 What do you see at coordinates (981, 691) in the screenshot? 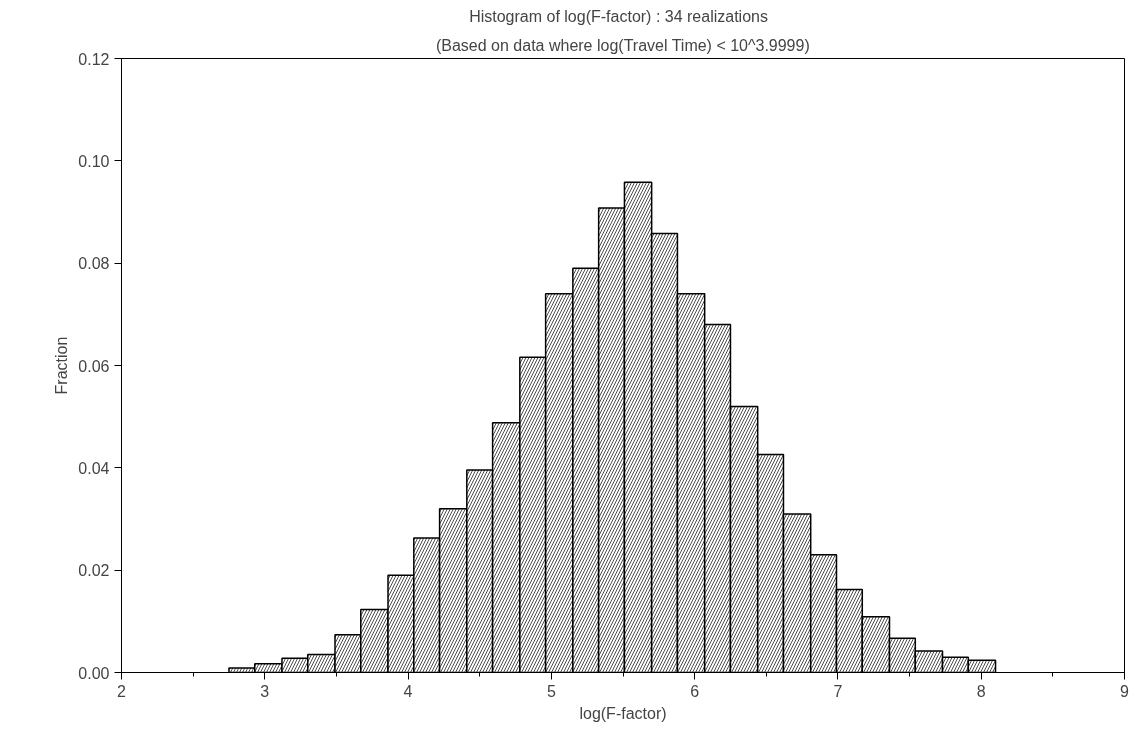
I see `x-tick-label: 8` at bounding box center [981, 691].